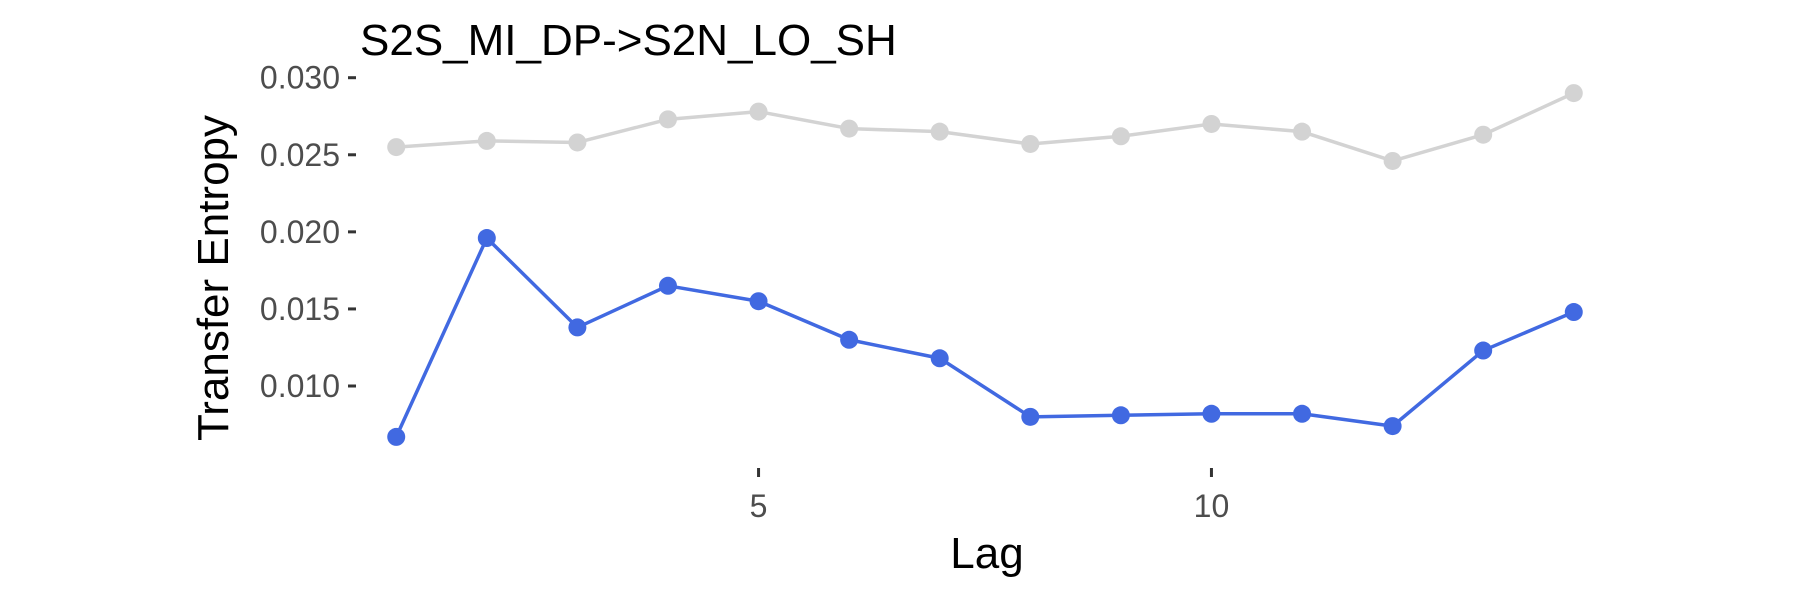 Image resolution: width=1800 pixels, height=600 pixels. What do you see at coordinates (1212, 506) in the screenshot?
I see `x-tick-label: 10` at bounding box center [1212, 506].